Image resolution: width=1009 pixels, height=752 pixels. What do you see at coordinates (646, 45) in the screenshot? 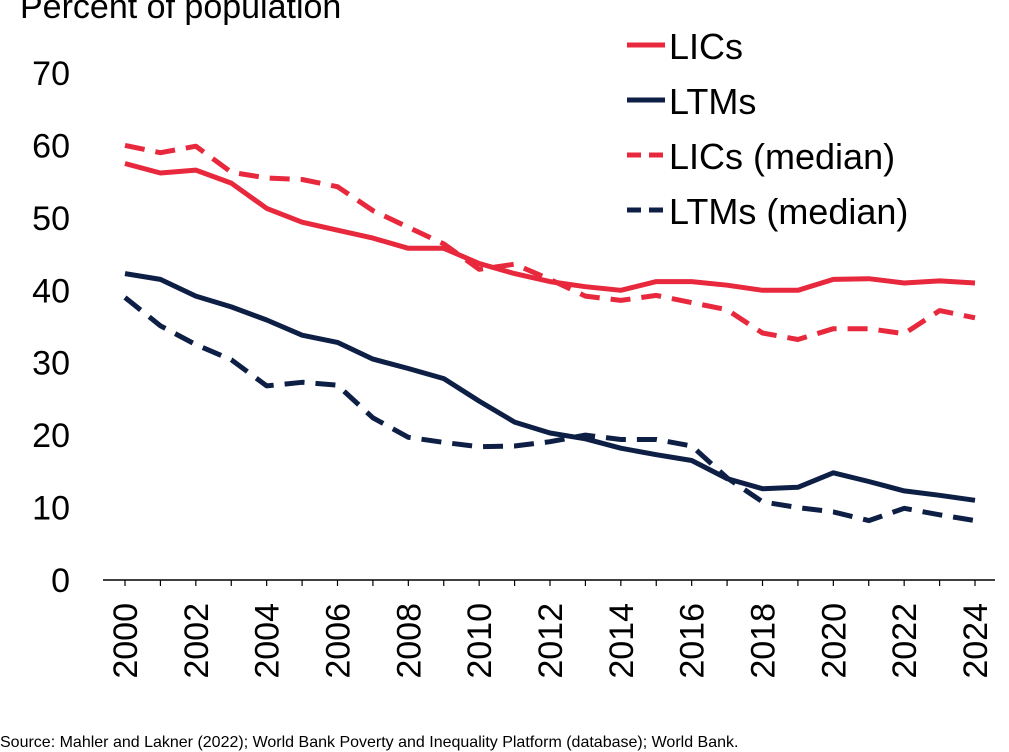
I see `legend-swatch-lics` at bounding box center [646, 45].